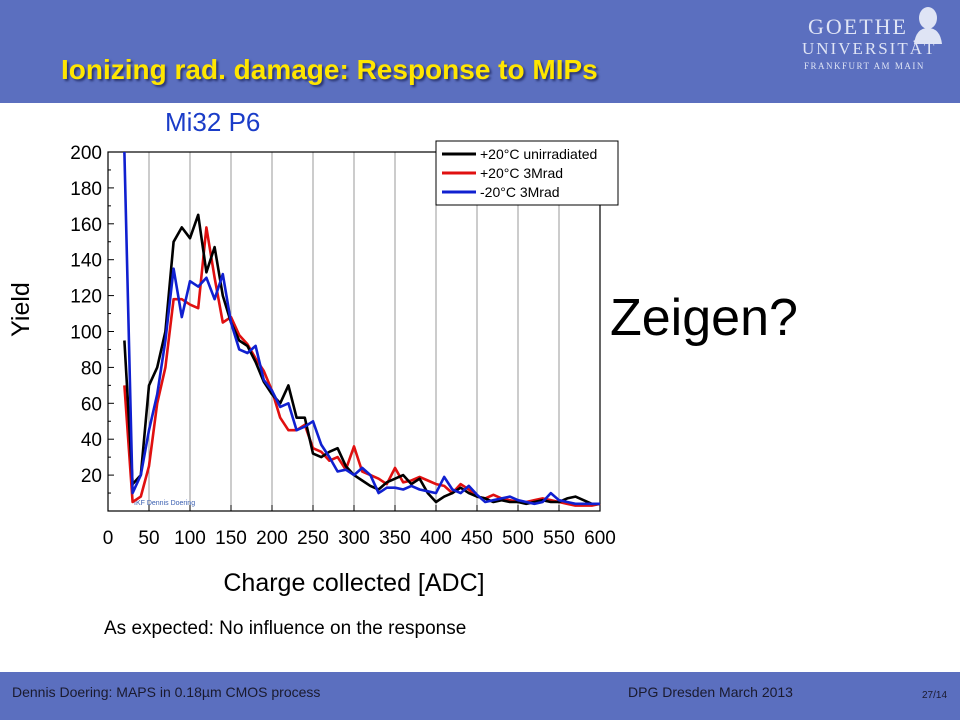 This screenshot has width=960, height=720. I want to click on y-tick-label: 140, so click(86, 261).